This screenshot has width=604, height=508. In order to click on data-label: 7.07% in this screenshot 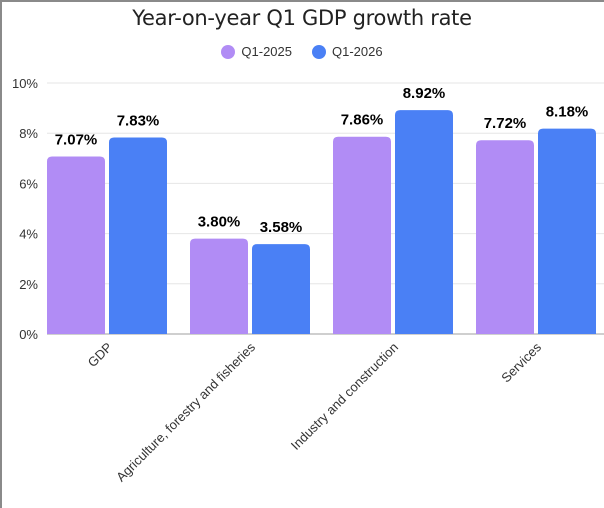, I will do `click(76, 140)`.